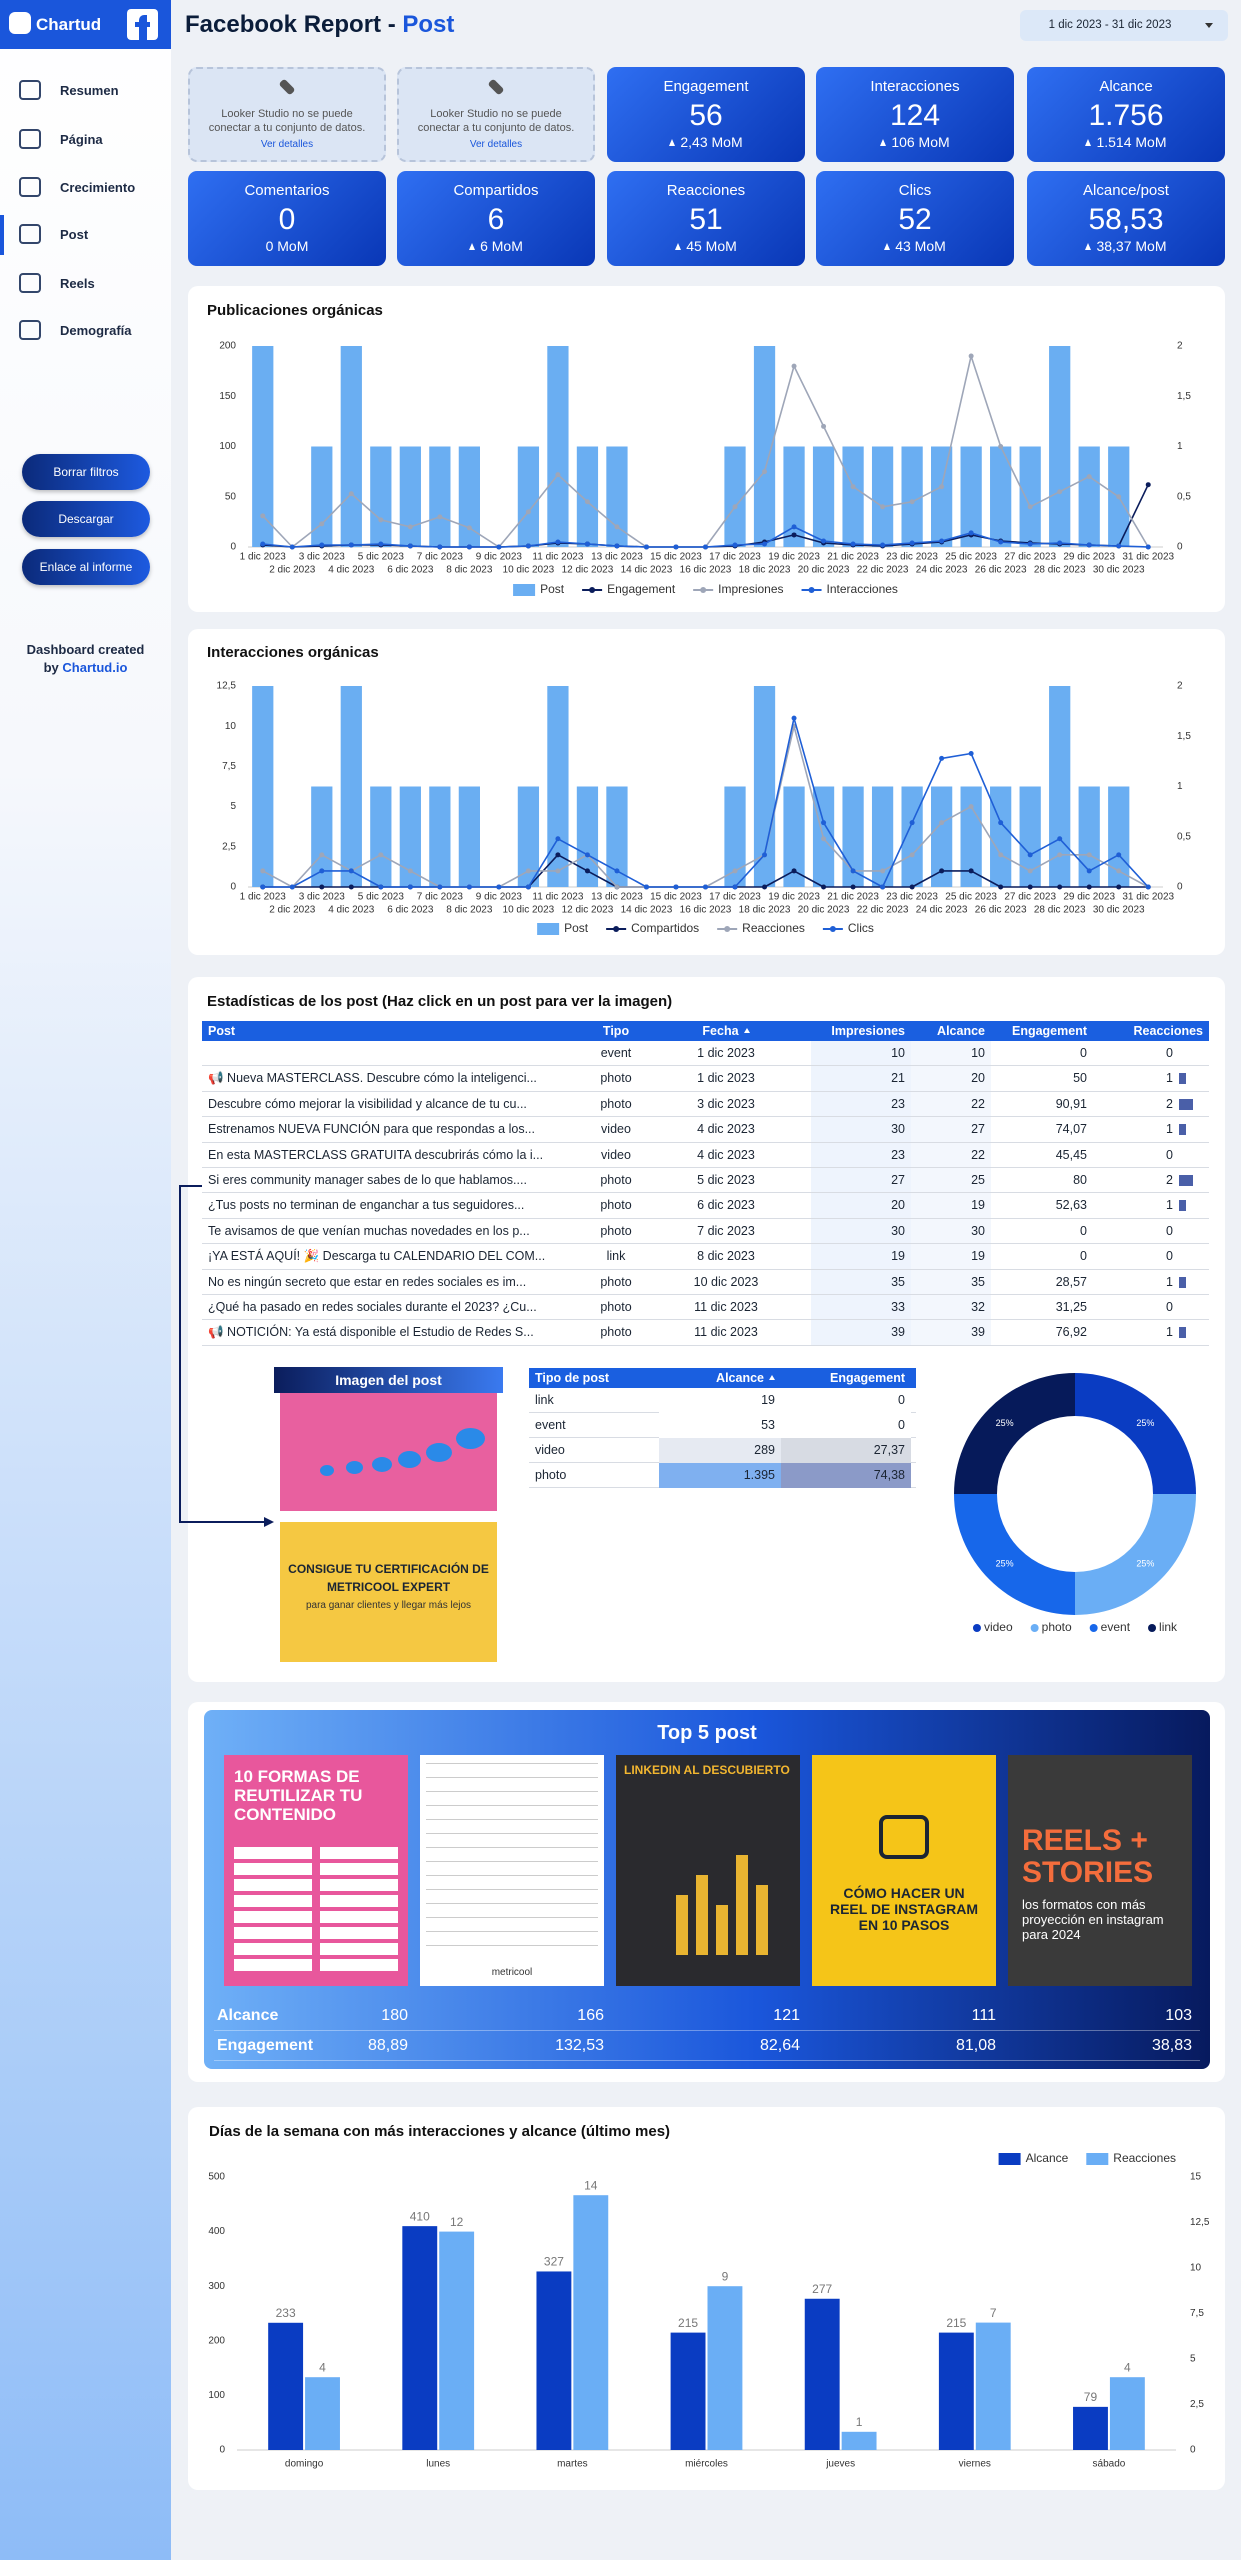 The image size is (1241, 2560). What do you see at coordinates (572, 1378) in the screenshot?
I see `table-header: Tipo de post` at bounding box center [572, 1378].